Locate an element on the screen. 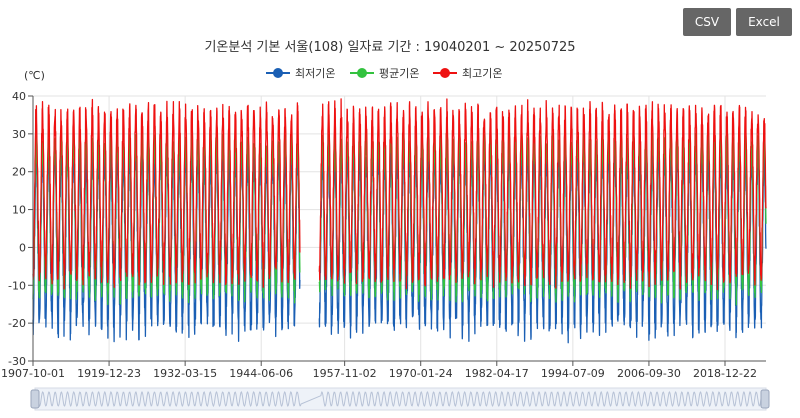 The width and height of the screenshot is (800, 418). slider-handle-left is located at coordinates (35, 399).